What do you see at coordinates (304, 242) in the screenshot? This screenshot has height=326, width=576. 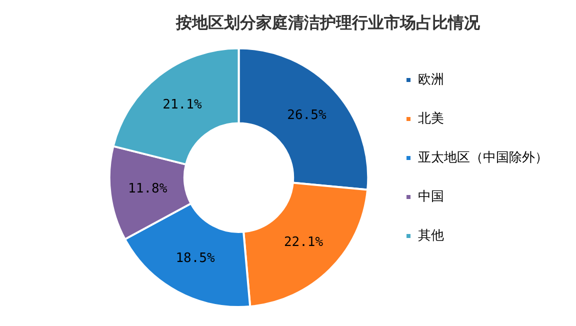 I see `data-label: 22.1%` at bounding box center [304, 242].